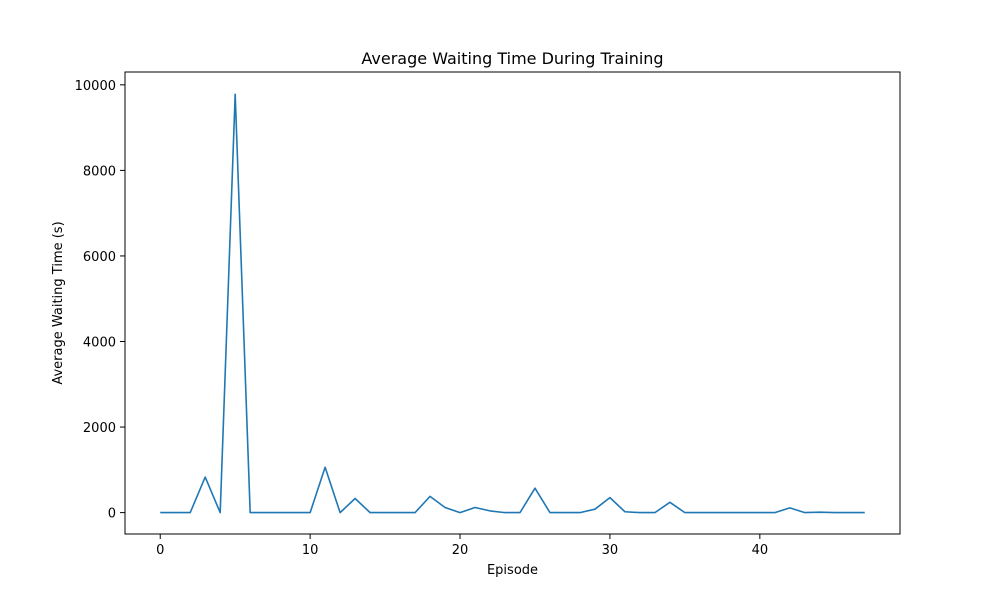  Describe the element at coordinates (112, 514) in the screenshot. I see `y-tick-label: 0` at that location.